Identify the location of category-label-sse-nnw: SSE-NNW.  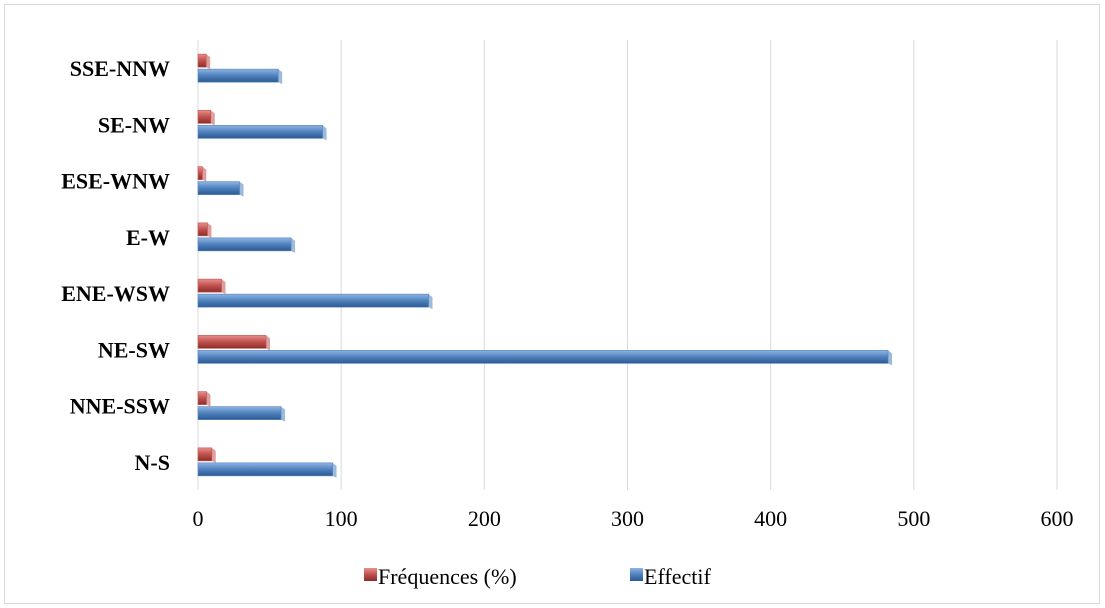
(120, 68).